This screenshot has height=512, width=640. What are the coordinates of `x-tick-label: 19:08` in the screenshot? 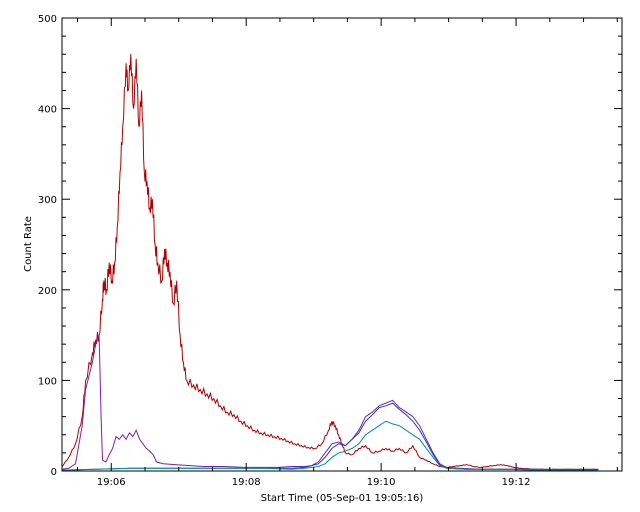 It's located at (246, 482).